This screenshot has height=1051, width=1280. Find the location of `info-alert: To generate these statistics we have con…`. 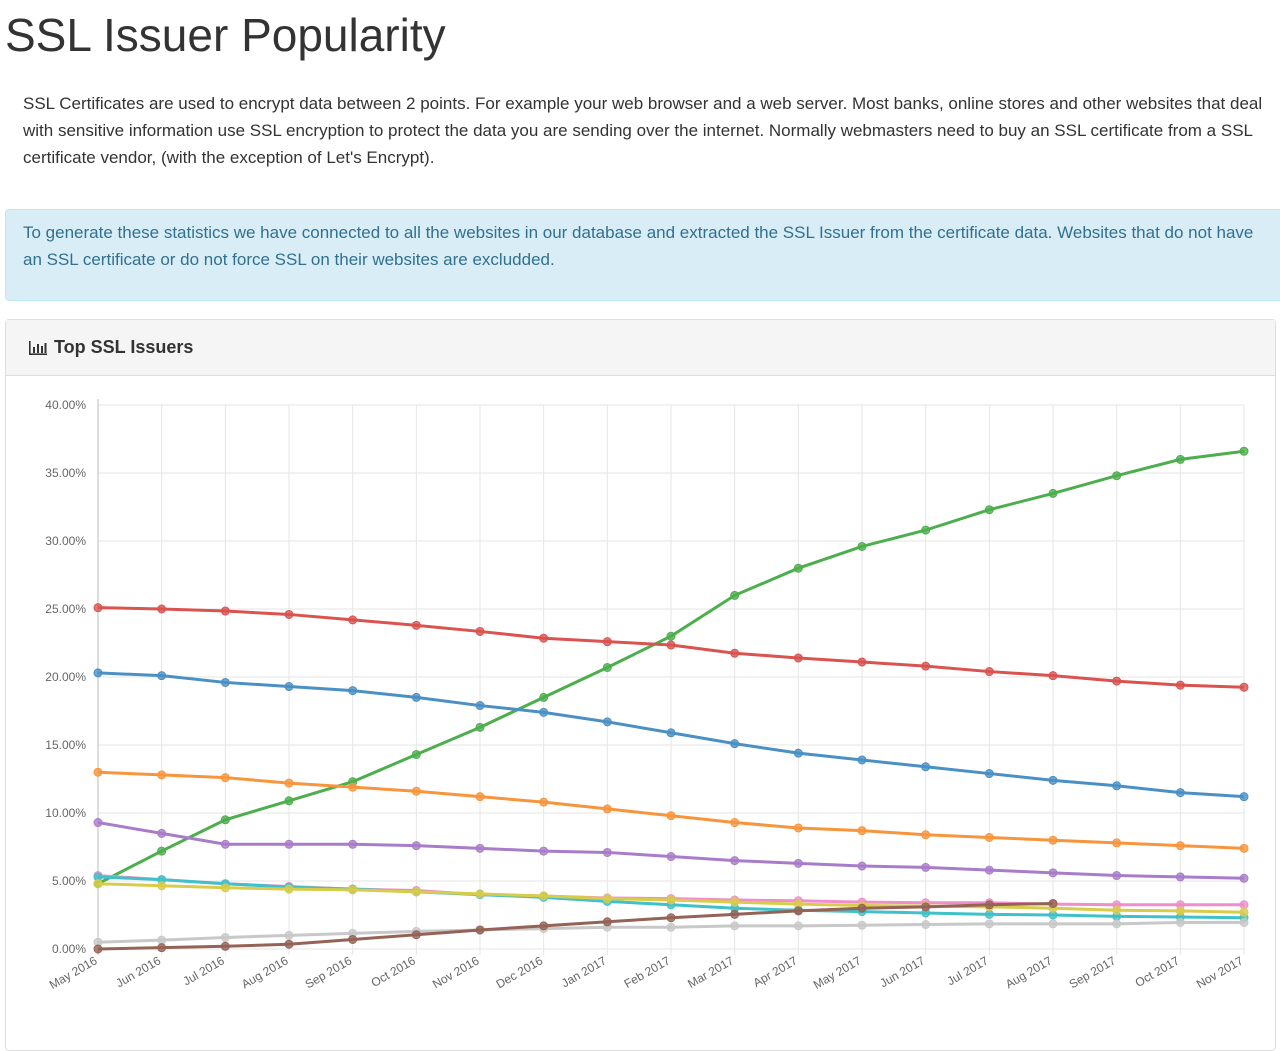

info-alert: To generate these statistics we have con… is located at coordinates (642, 255).